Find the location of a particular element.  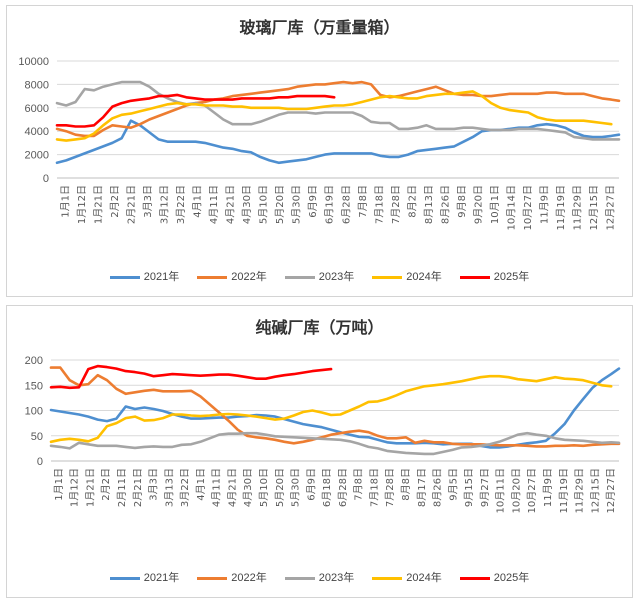

x-tick-label: 8月13日 is located at coordinates (429, 204).